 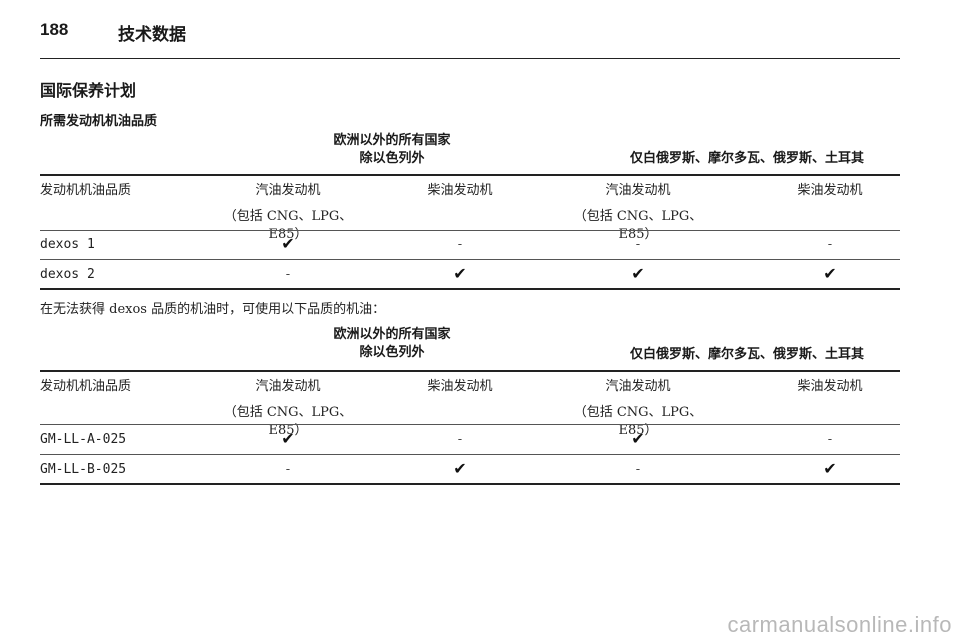 What do you see at coordinates (213, 309) in the screenshot?
I see `substitute-oil-note: 在无法获得 dexos 品质的机油时，可使用以下品质的机油：` at bounding box center [213, 309].